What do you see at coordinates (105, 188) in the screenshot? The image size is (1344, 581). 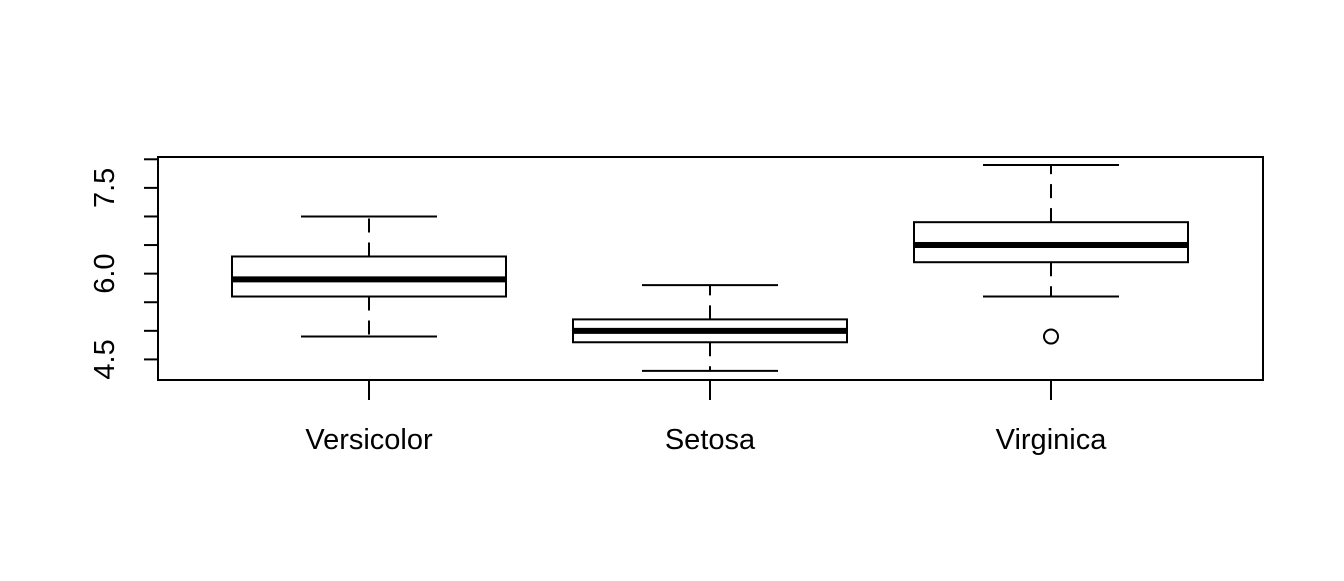 I see `y-tick-label: 7.5` at bounding box center [105, 188].